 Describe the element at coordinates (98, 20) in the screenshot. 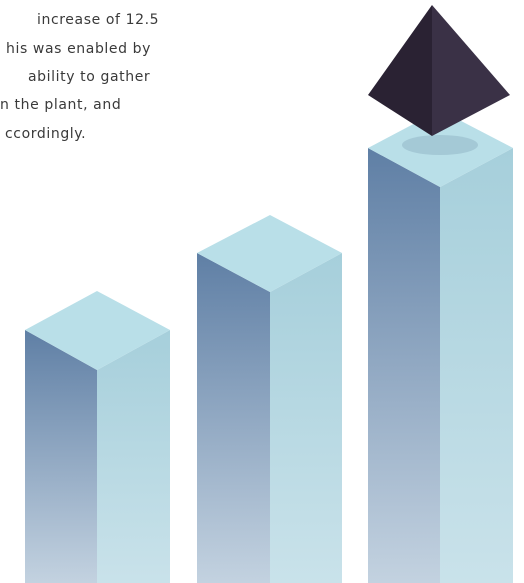

I see `text-line: increase of 12.5` at that location.